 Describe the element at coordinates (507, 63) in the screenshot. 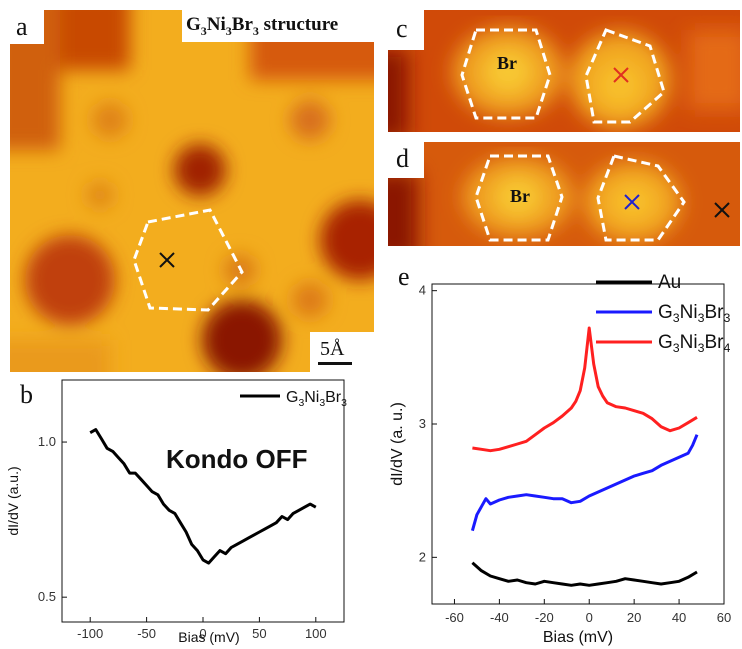

I see `panel-c-br-label: Br` at that location.